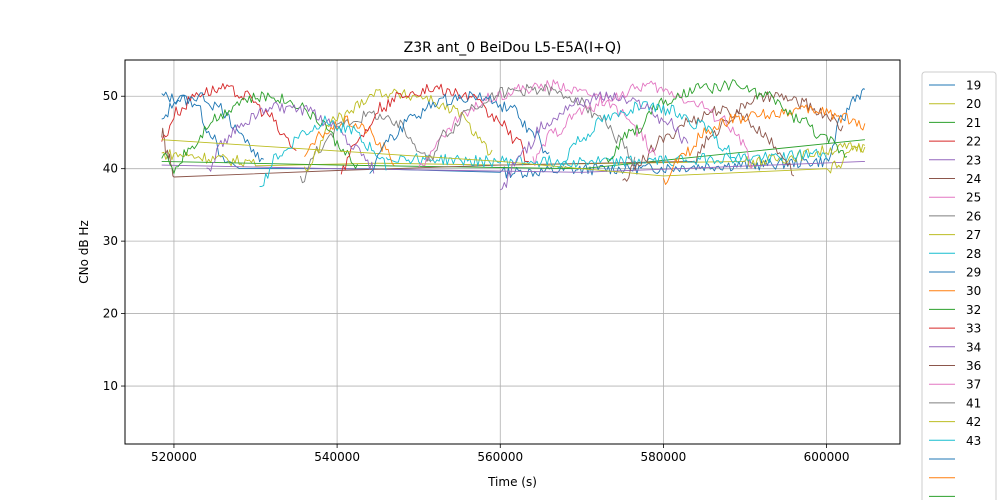 The height and width of the screenshot is (500, 1000). Describe the element at coordinates (973, 160) in the screenshot. I see `legend-label: 23` at that location.